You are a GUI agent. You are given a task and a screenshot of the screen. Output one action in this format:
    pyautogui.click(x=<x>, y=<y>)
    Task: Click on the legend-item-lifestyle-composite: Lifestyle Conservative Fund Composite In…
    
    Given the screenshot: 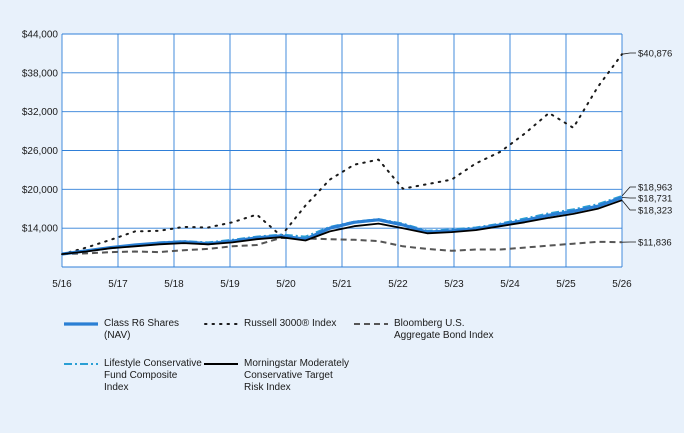 What is the action you would take?
    pyautogui.click(x=133, y=376)
    